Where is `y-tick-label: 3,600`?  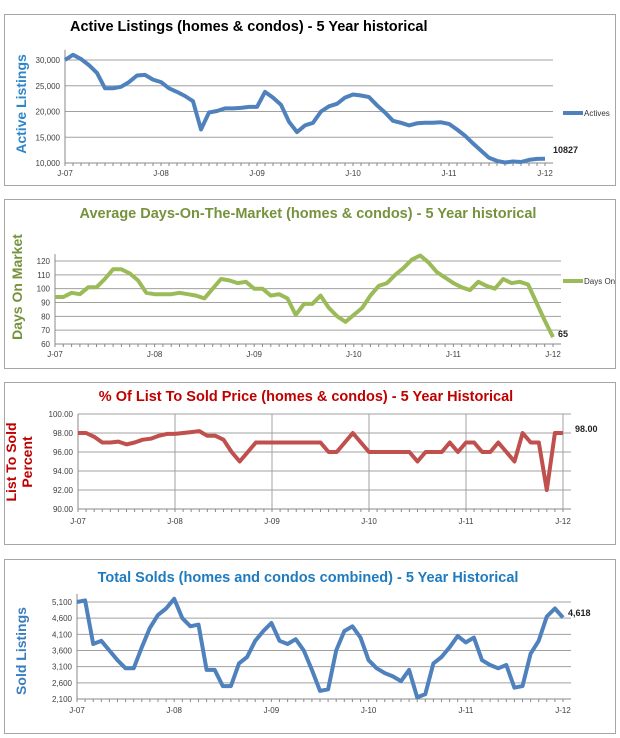
y-tick-label: 3,600 is located at coordinates (62, 651).